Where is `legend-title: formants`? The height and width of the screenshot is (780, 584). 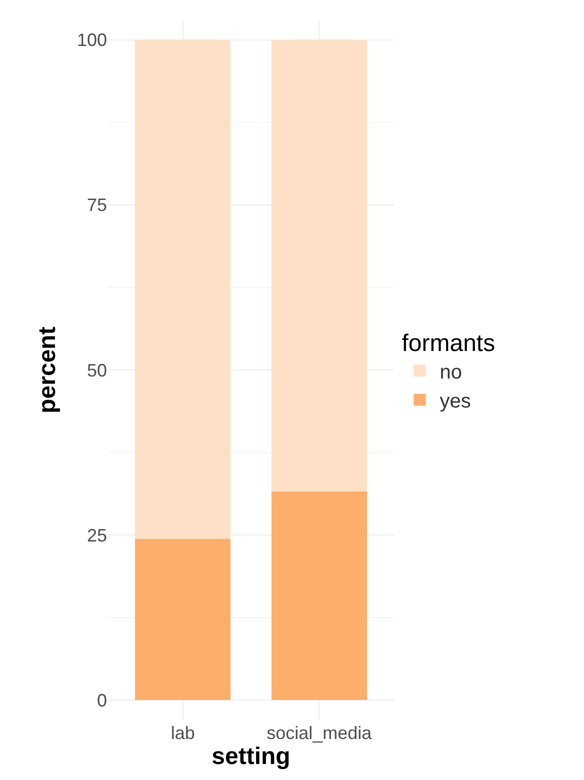
legend-title: formants is located at coordinates (449, 344).